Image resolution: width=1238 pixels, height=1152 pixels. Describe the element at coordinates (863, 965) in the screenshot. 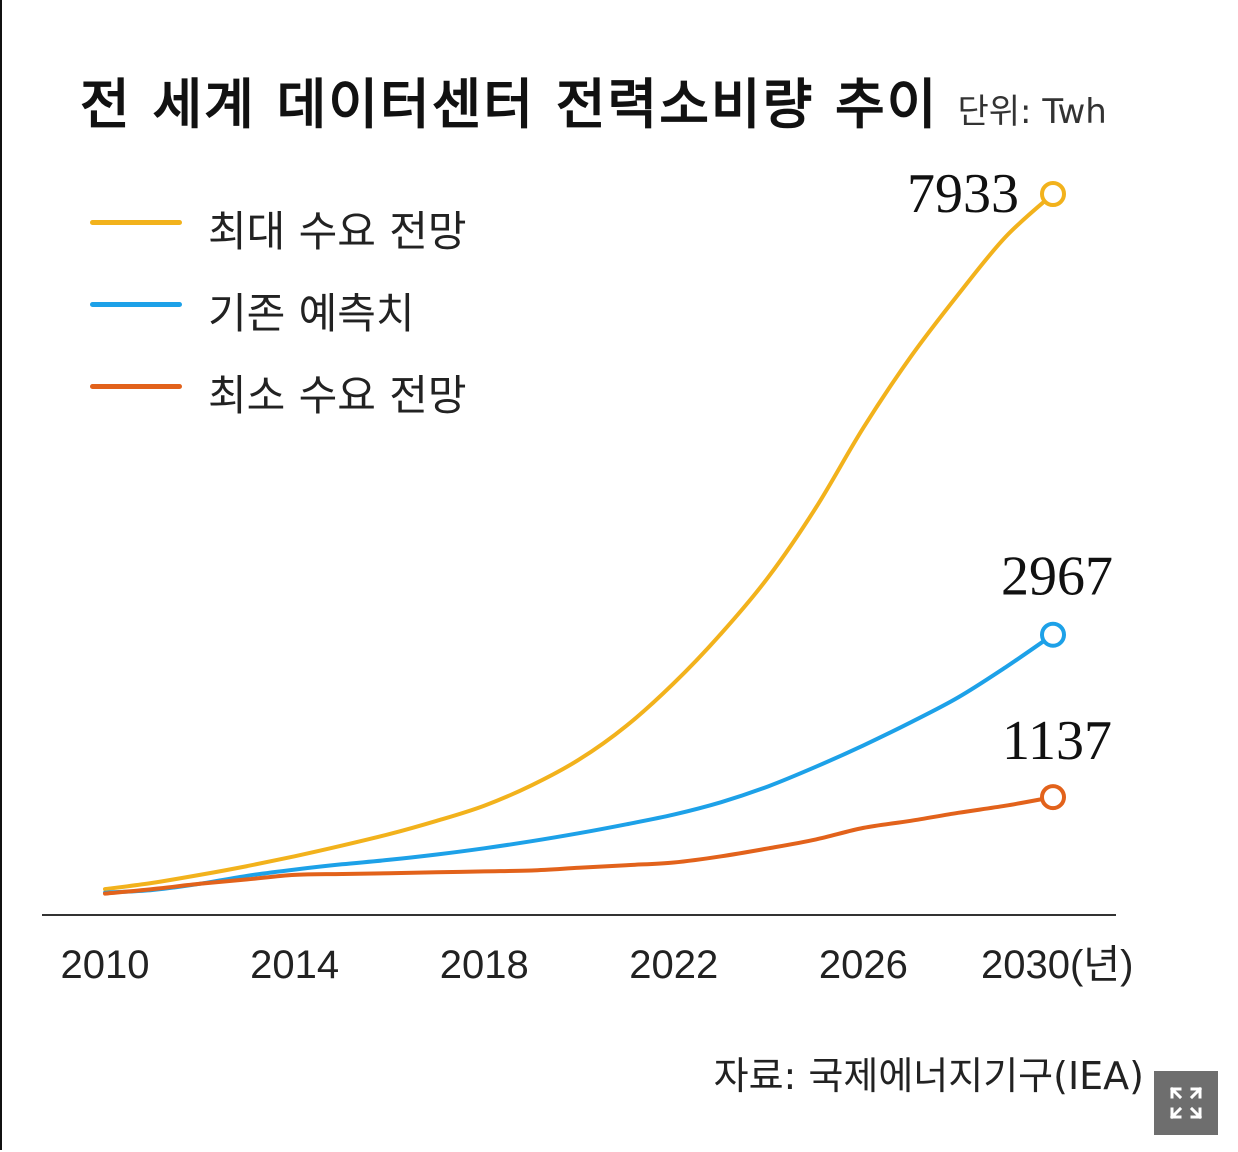

I see `x-tick-label: 2026` at that location.